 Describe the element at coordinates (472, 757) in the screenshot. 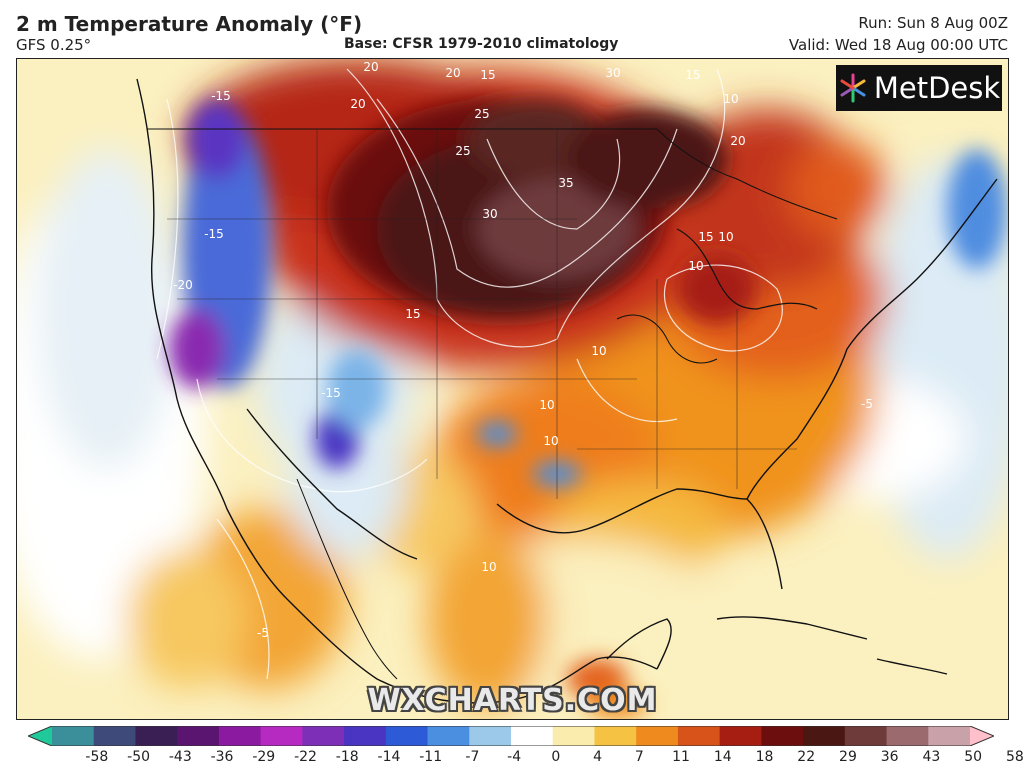

I see `colorbar-tick: -7` at that location.